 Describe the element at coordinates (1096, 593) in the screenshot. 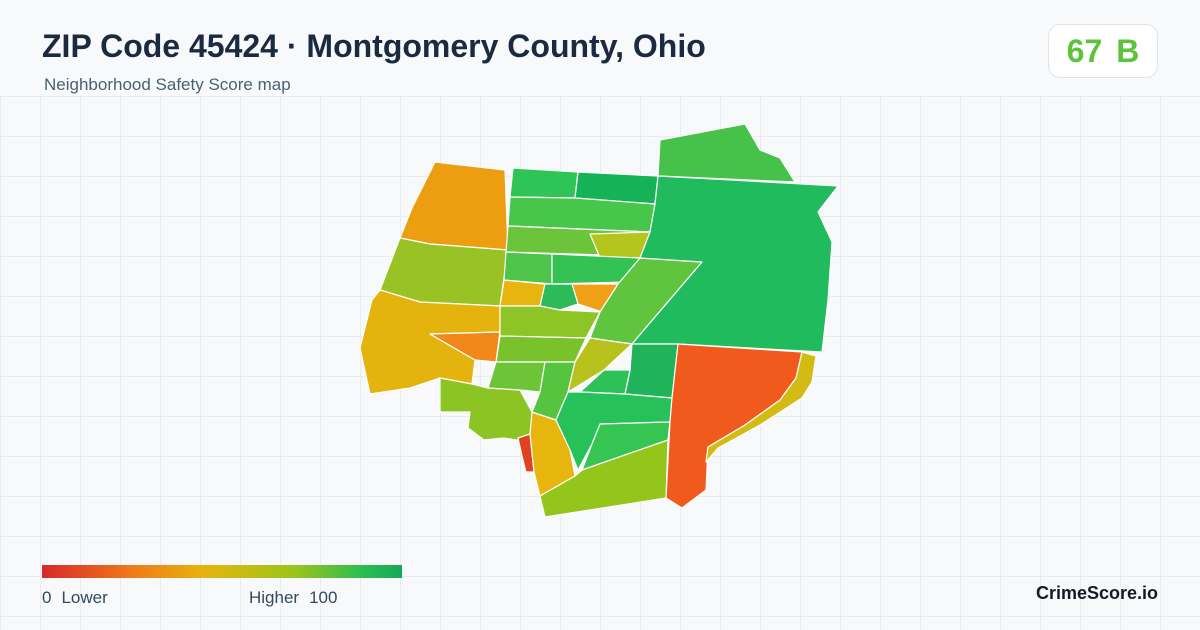

I see `brand-logo-text: CrimeScore.io` at that location.